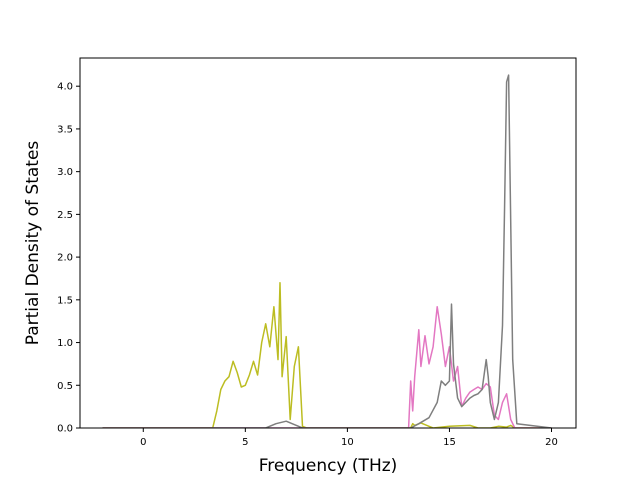 The height and width of the screenshot is (480, 640). I want to click on x-tick-label: 0, so click(143, 442).